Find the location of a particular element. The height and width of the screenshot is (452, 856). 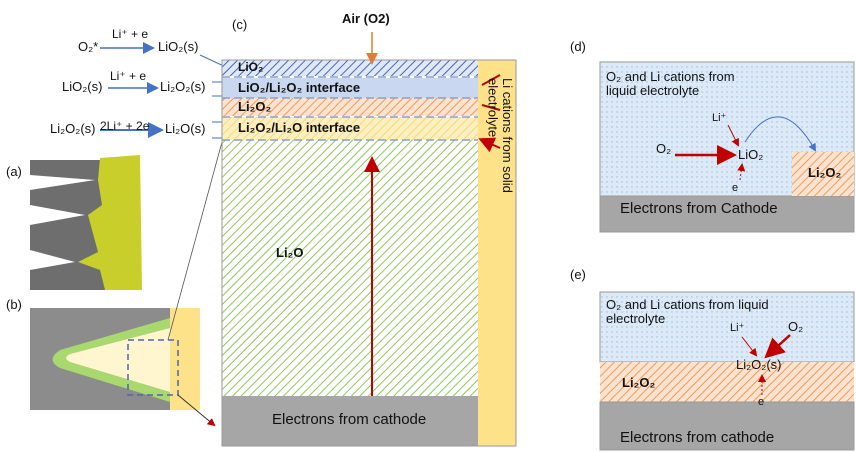

electrolyte-region is located at coordinates (727, 327).